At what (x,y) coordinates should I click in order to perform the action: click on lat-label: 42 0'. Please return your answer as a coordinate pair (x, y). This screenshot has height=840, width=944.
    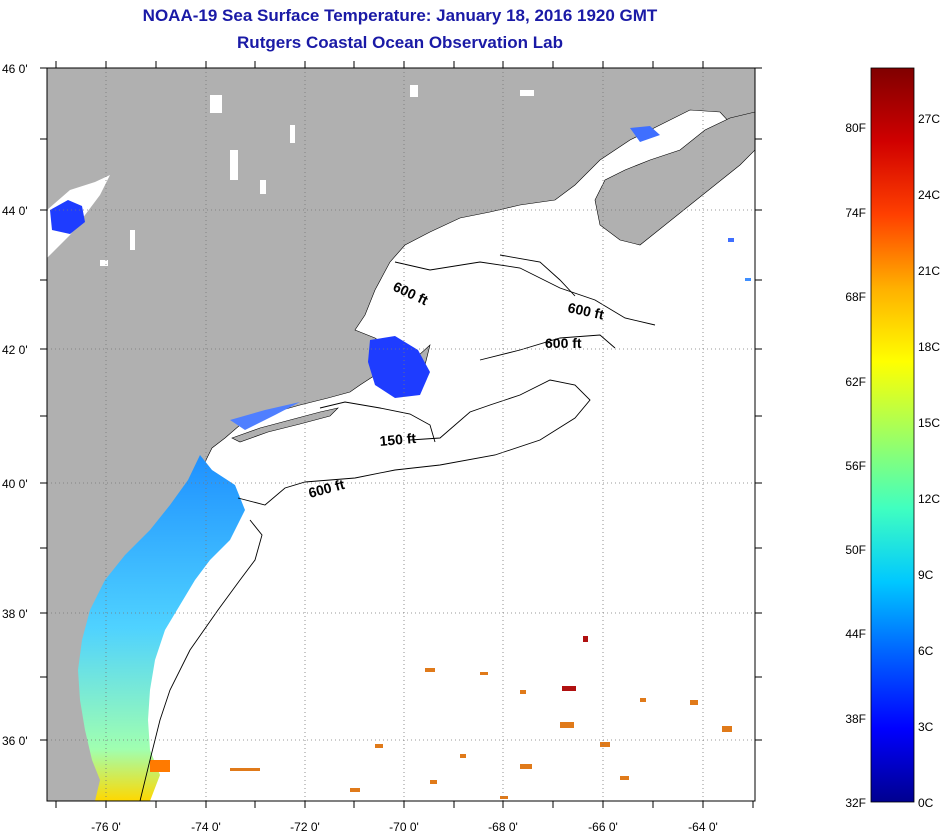
    Looking at the image, I should click on (15, 350).